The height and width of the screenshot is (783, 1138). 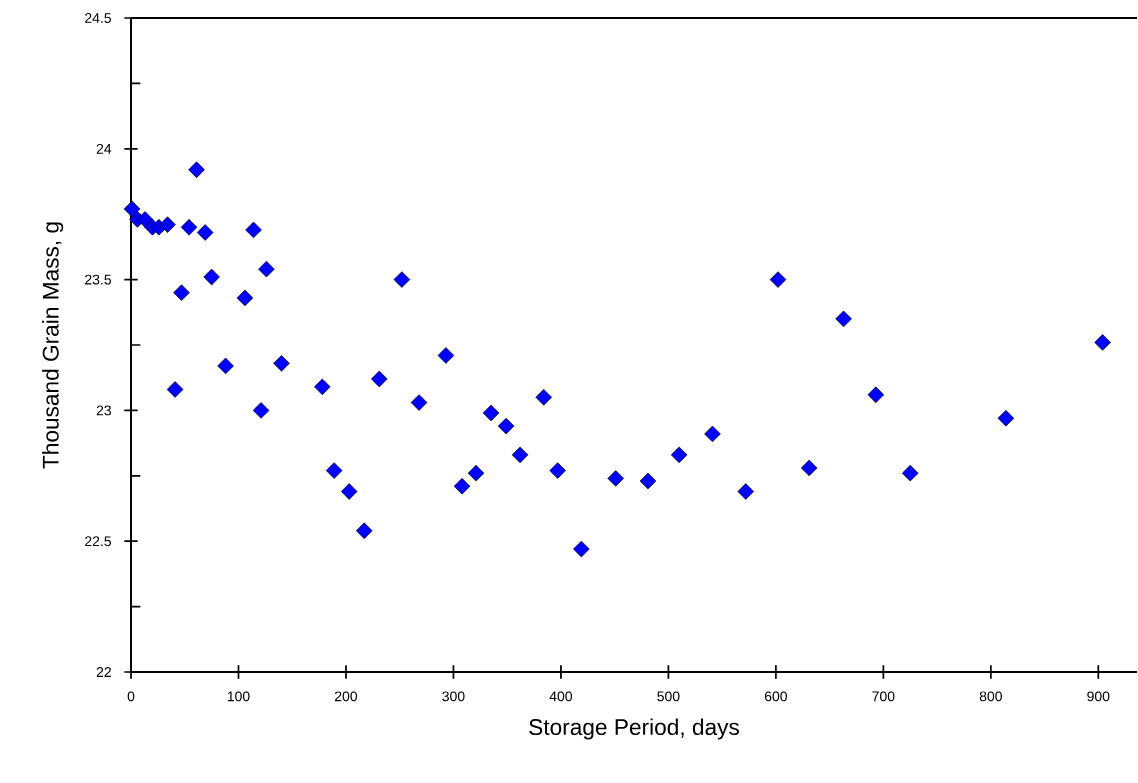 What do you see at coordinates (453, 696) in the screenshot?
I see `x-tick-label: 300` at bounding box center [453, 696].